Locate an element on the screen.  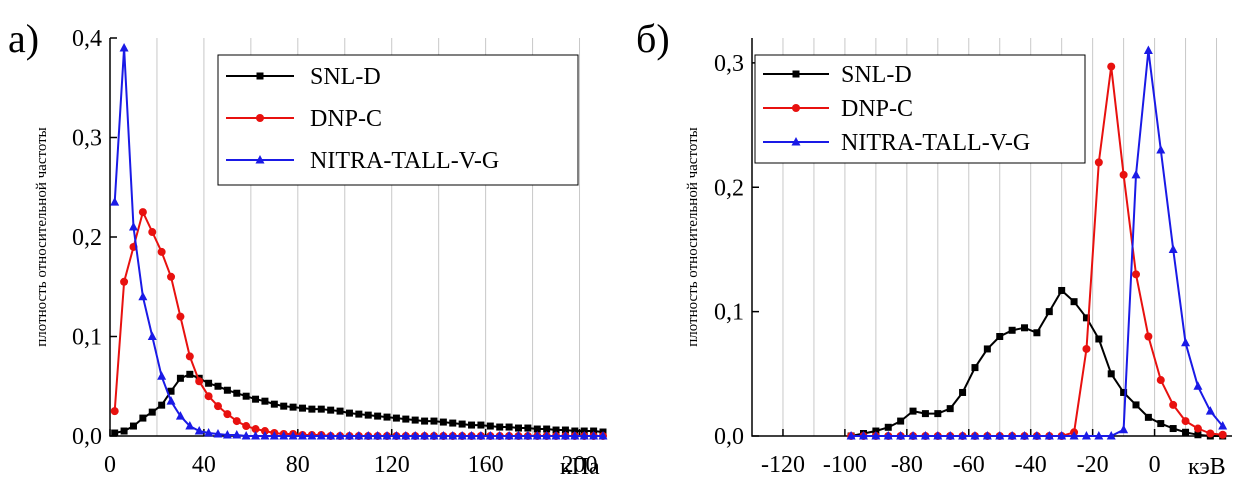
panel-label: а) is located at coordinates (23, 38).